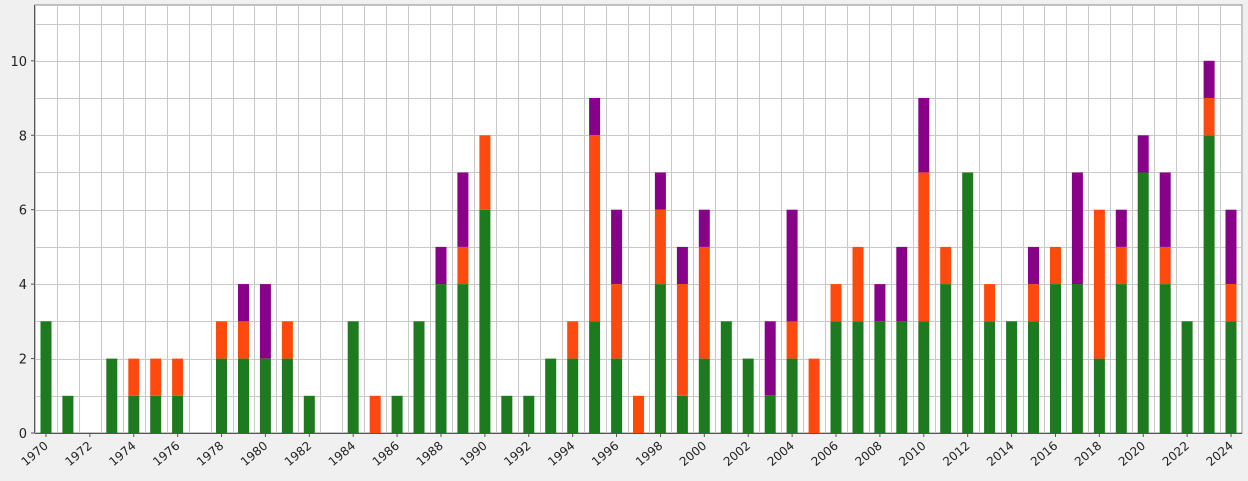  I want to click on bar-segment-1994-s1, so click(573, 340).